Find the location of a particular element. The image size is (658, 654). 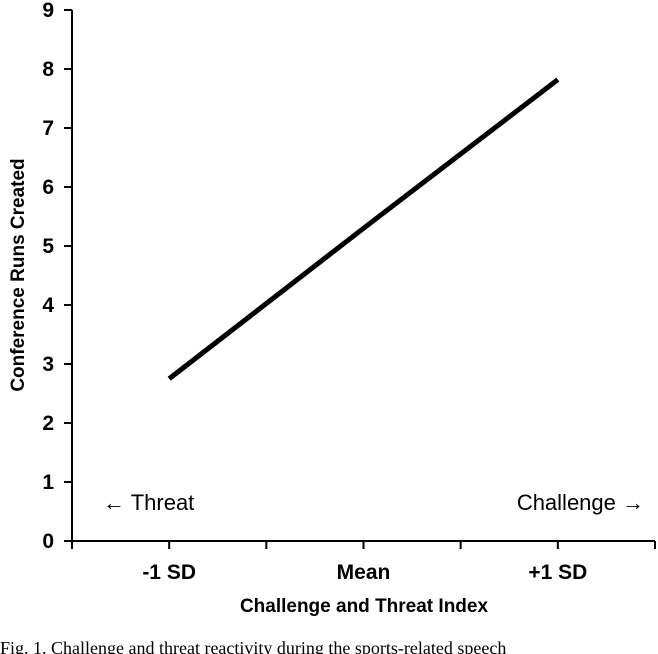

y-tick-label: 5 is located at coordinates (48, 246).